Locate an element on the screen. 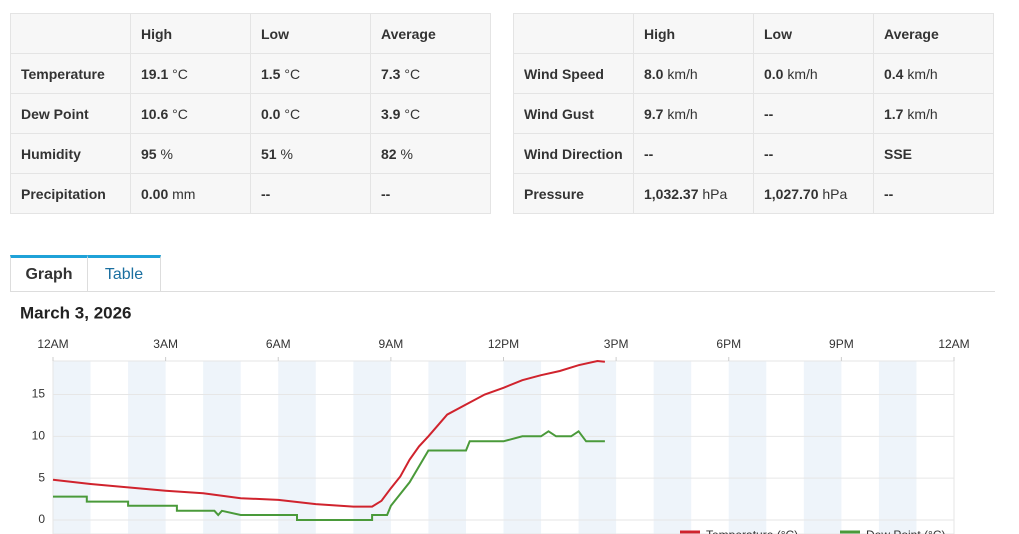  x-tick-label: 12PM is located at coordinates (503, 344).